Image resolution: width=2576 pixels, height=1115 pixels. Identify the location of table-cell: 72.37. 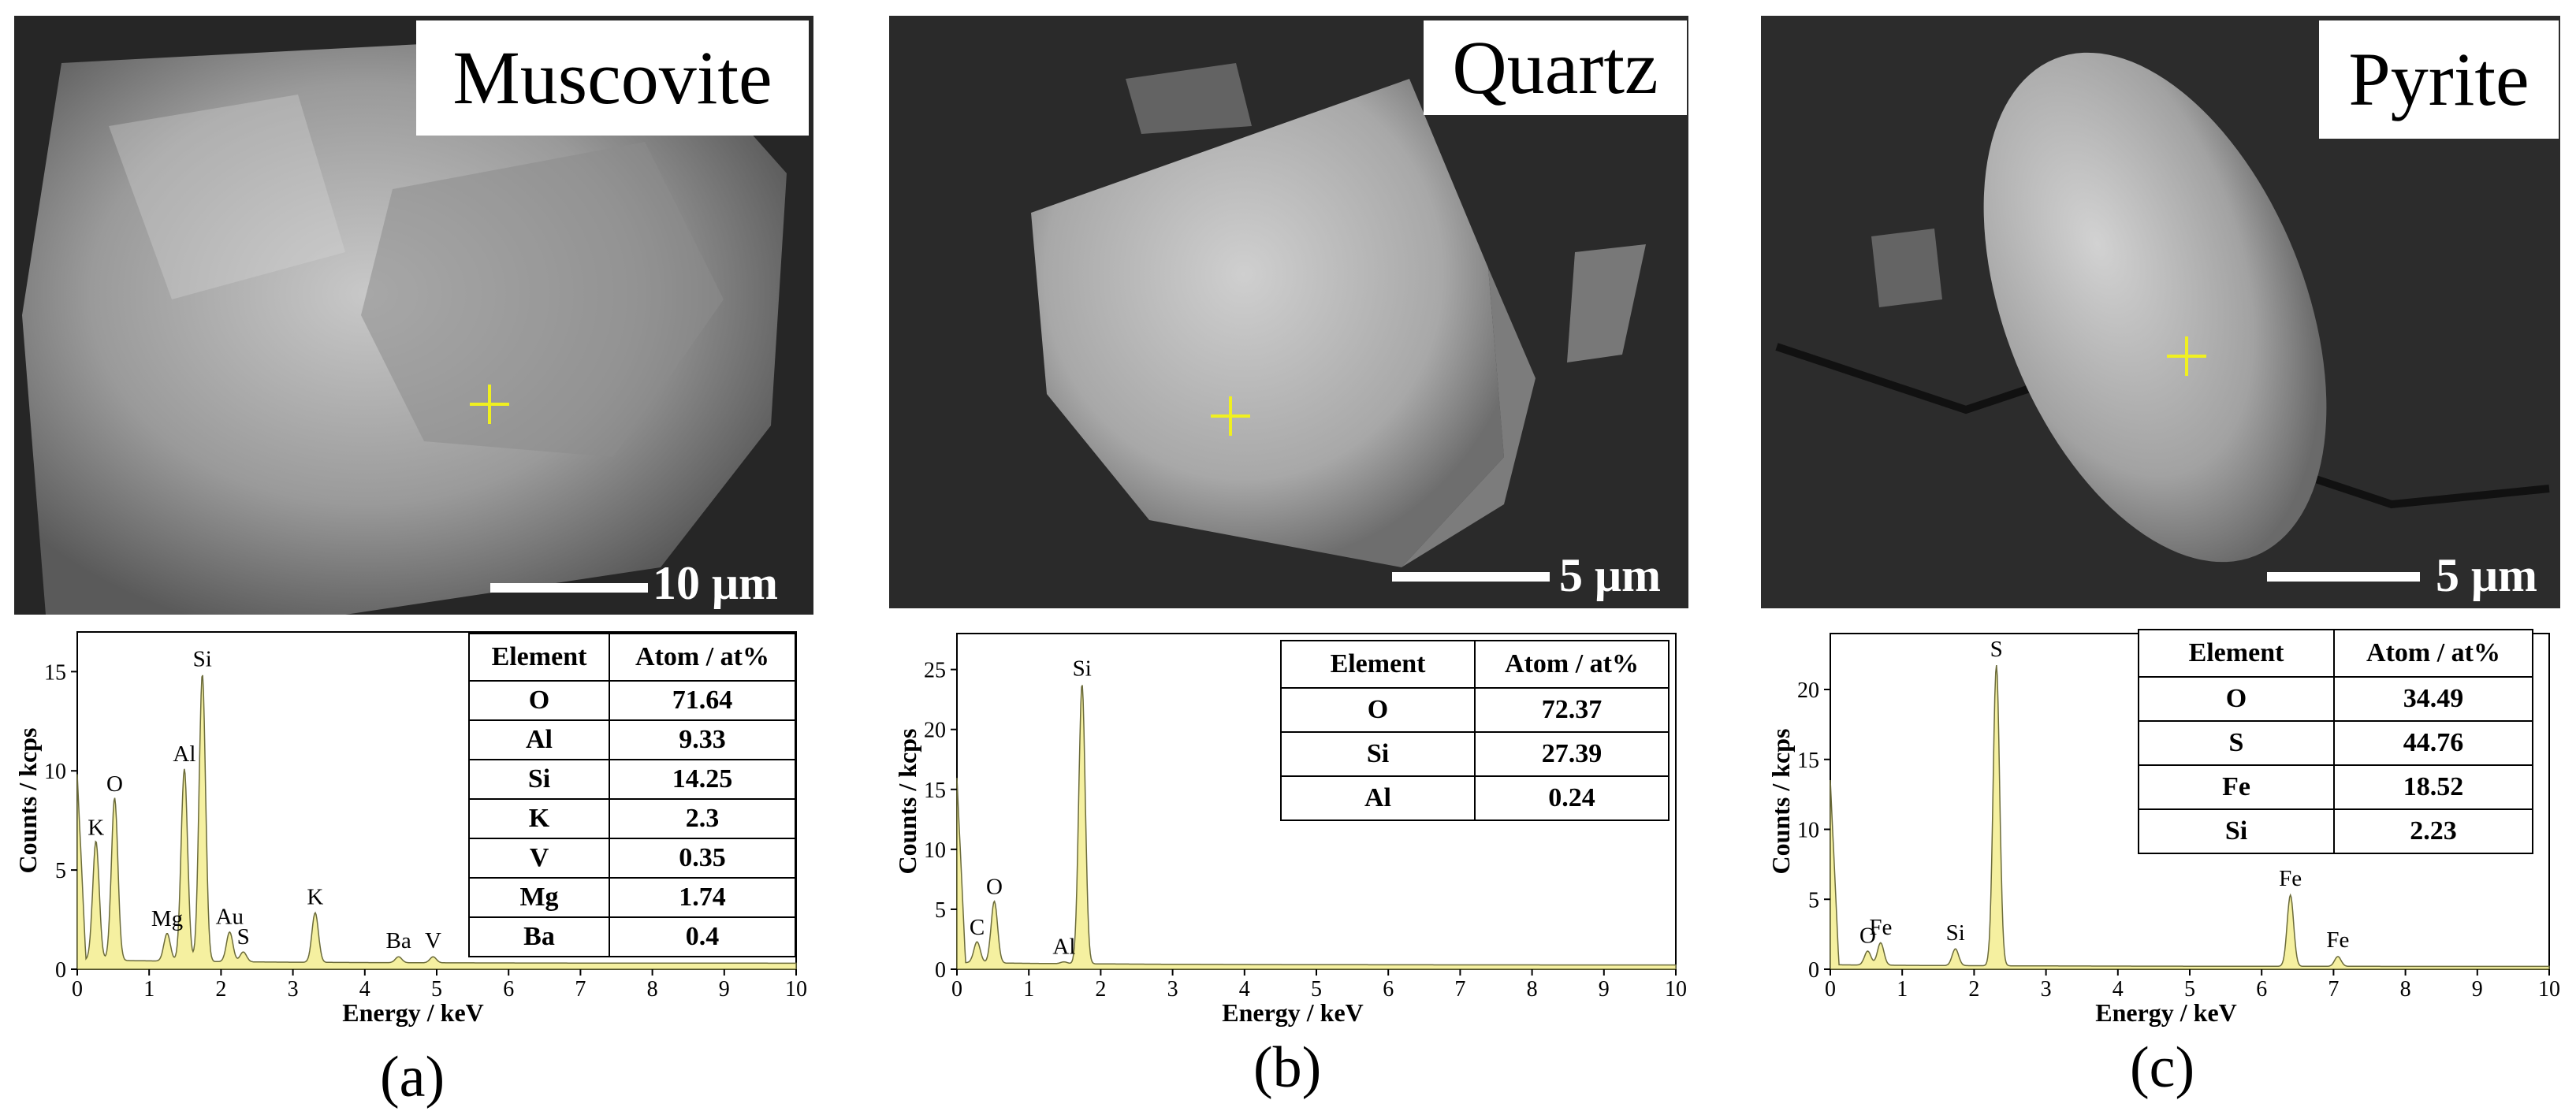
(1572, 710).